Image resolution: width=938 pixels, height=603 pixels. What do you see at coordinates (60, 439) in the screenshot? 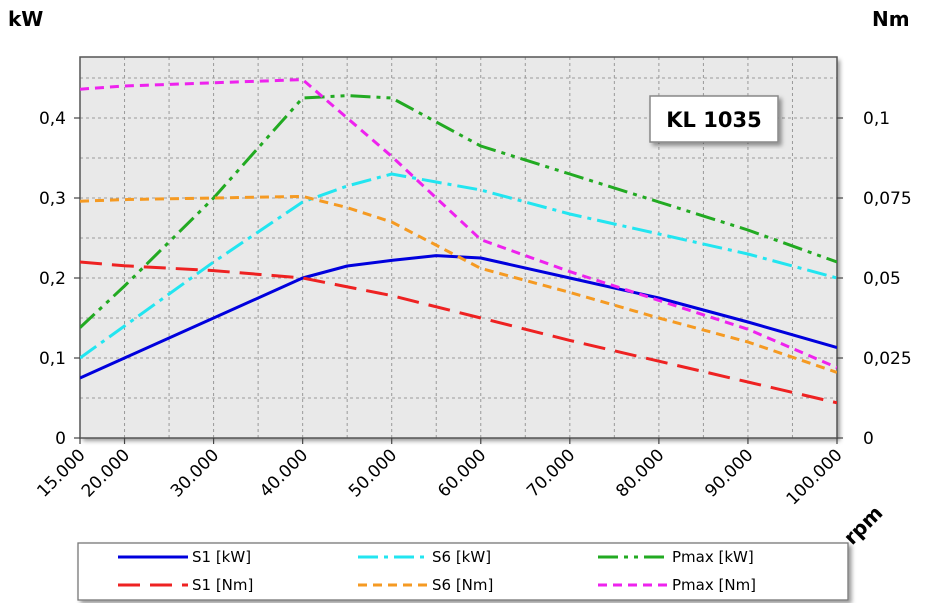
I see `left-tick-label: 0` at bounding box center [60, 439].